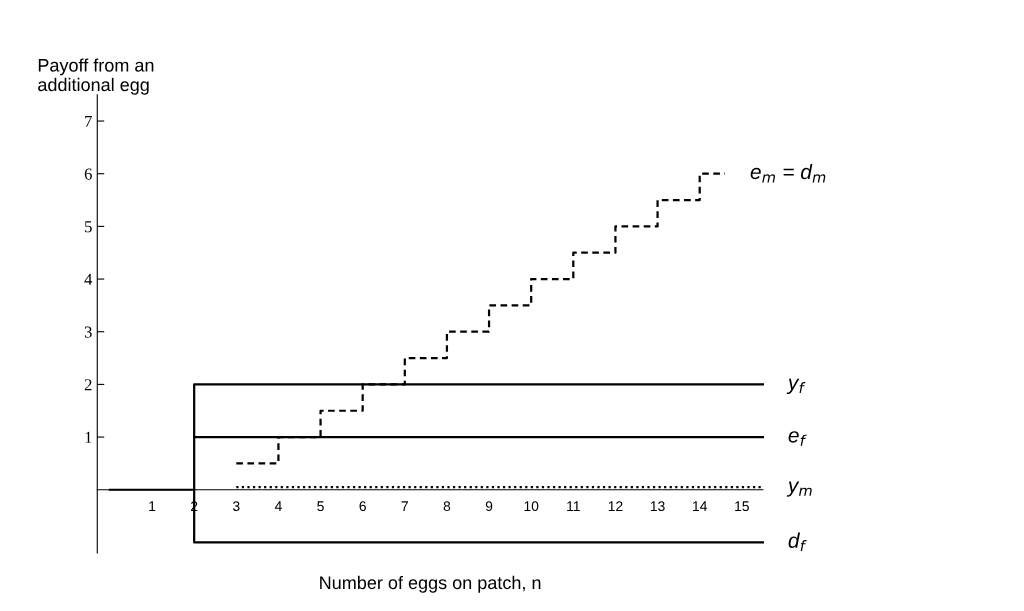 This screenshot has width=1024, height=611. What do you see at coordinates (96, 76) in the screenshot?
I see `y-axis-title: Payoff from an additional egg` at bounding box center [96, 76].